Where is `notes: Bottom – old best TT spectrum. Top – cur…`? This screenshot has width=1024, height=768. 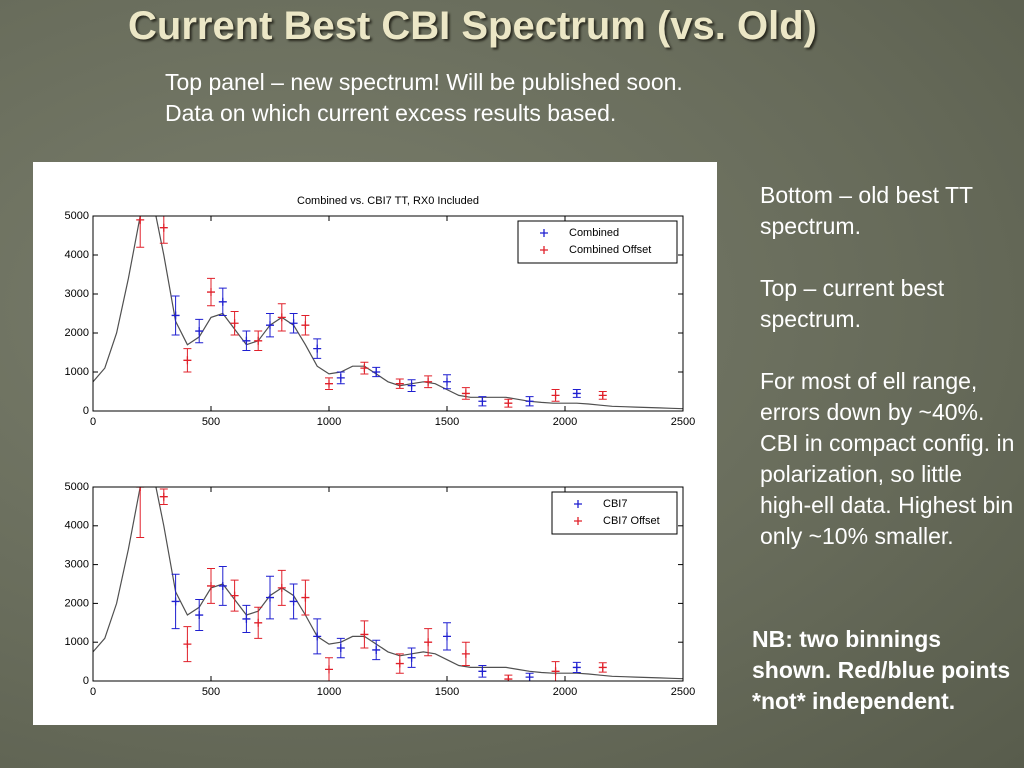 notes: Bottom – old best TT spectrum. Top – cur… is located at coordinates (887, 381).